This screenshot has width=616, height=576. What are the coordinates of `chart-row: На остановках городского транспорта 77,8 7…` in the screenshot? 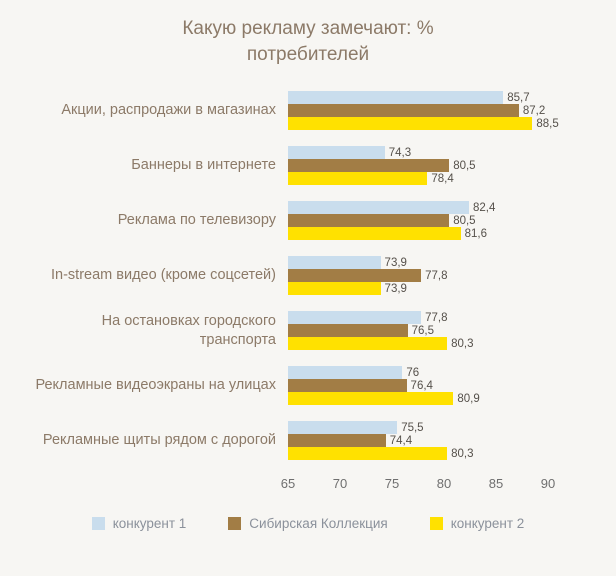 It's located at (321, 331).